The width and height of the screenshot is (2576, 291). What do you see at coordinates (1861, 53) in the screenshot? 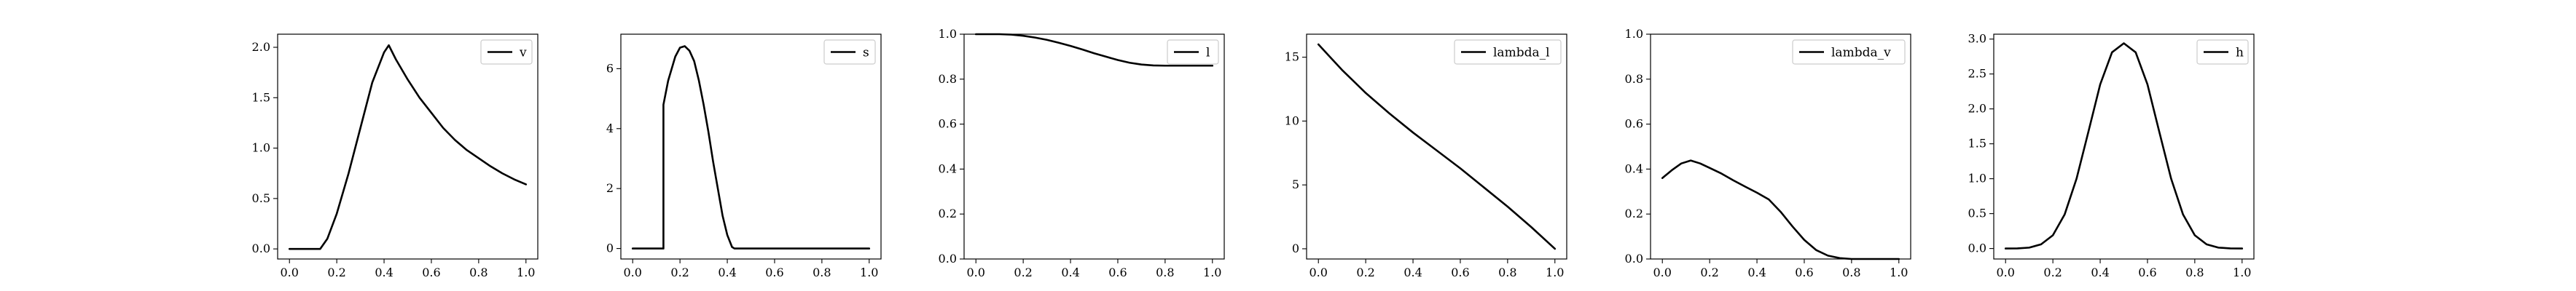
I see `legend-label: lambda_v` at bounding box center [1861, 53].